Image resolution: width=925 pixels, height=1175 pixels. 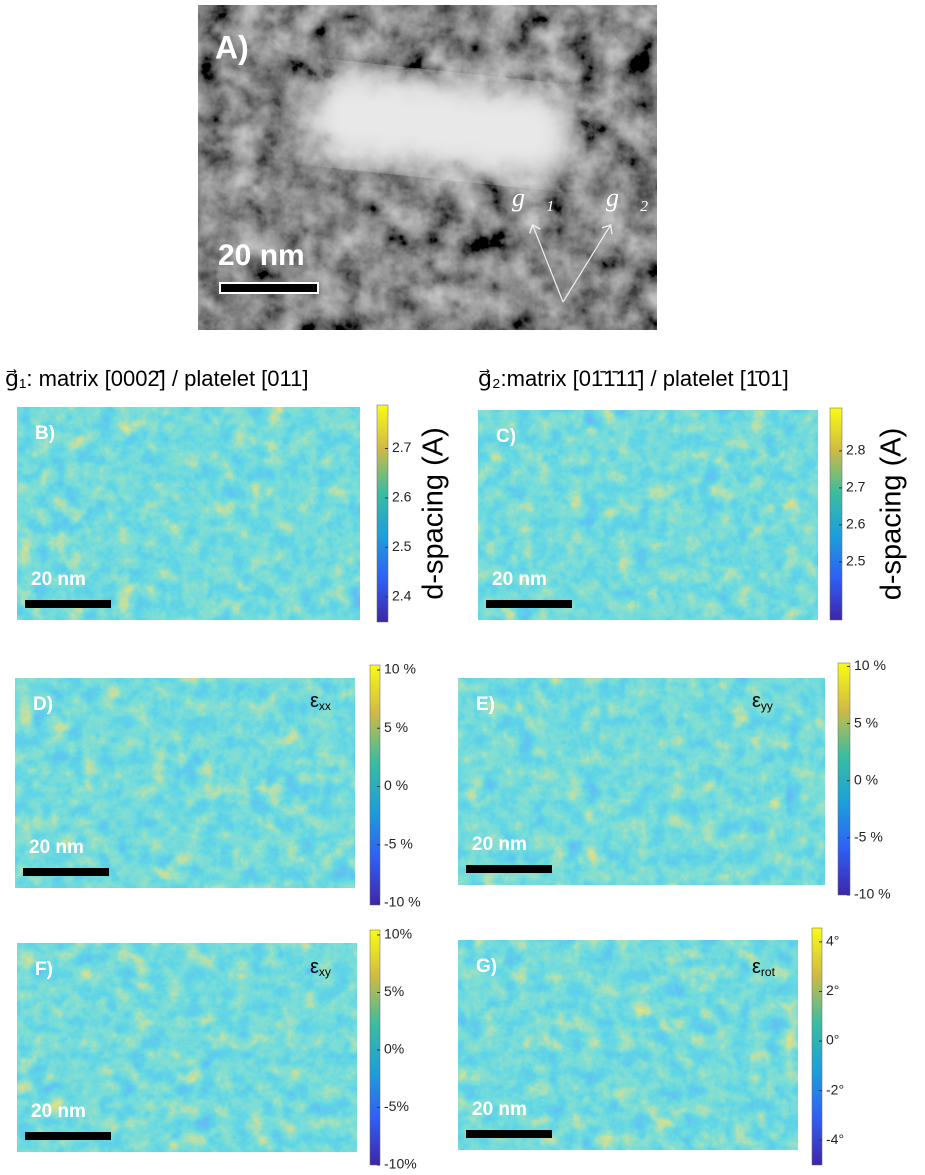 I want to click on index: rot, so click(x=768, y=972).